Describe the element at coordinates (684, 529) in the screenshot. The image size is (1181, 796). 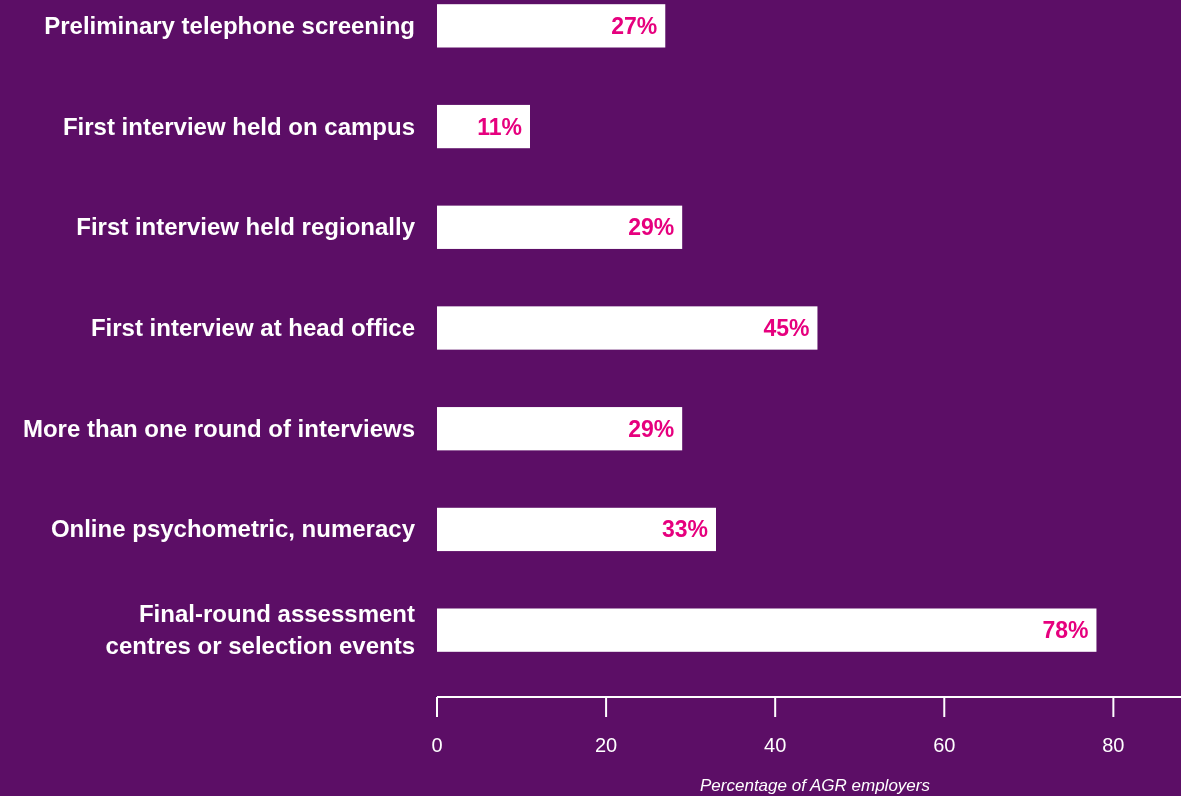
I see `data-label: 33%` at that location.